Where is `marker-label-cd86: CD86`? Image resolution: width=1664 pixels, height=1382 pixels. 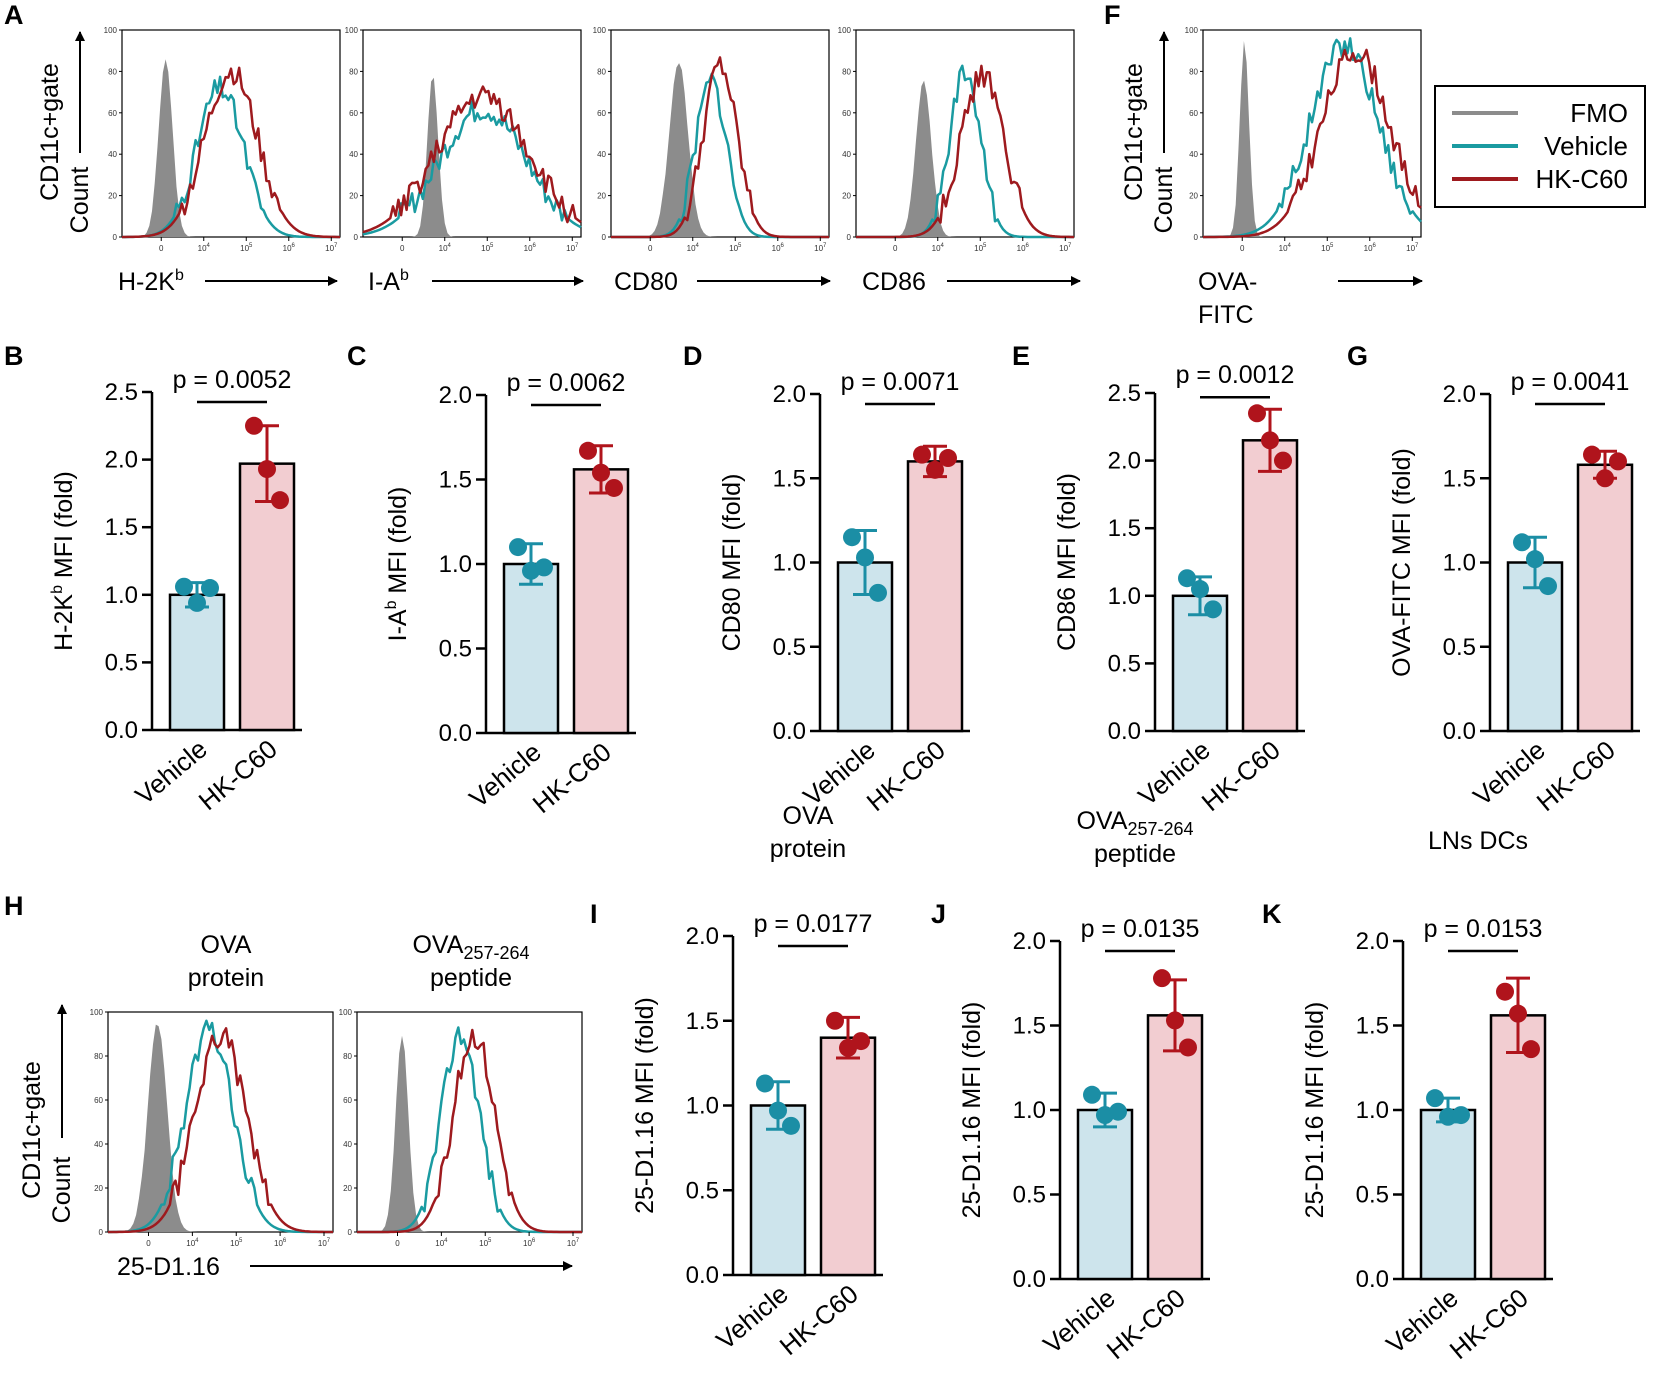
marker-label-cd86: CD86 is located at coordinates (971, 282).